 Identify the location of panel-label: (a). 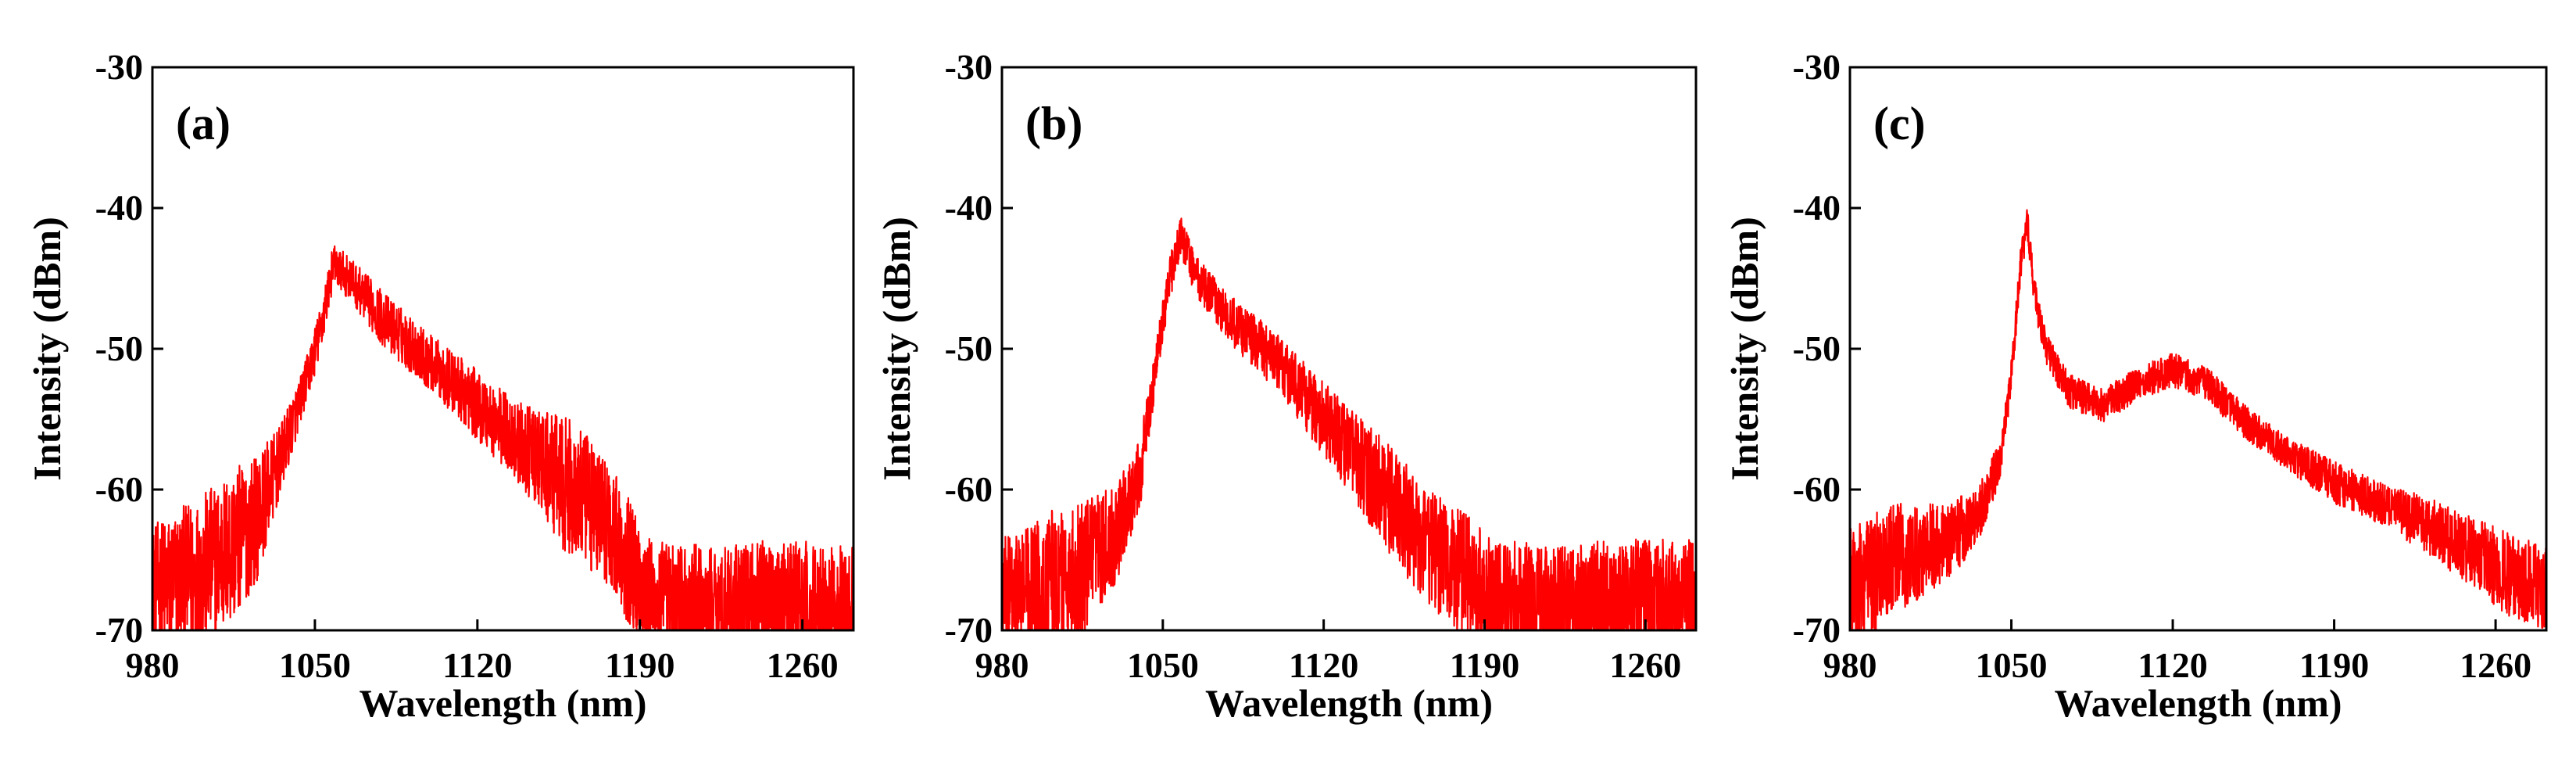
(203, 123).